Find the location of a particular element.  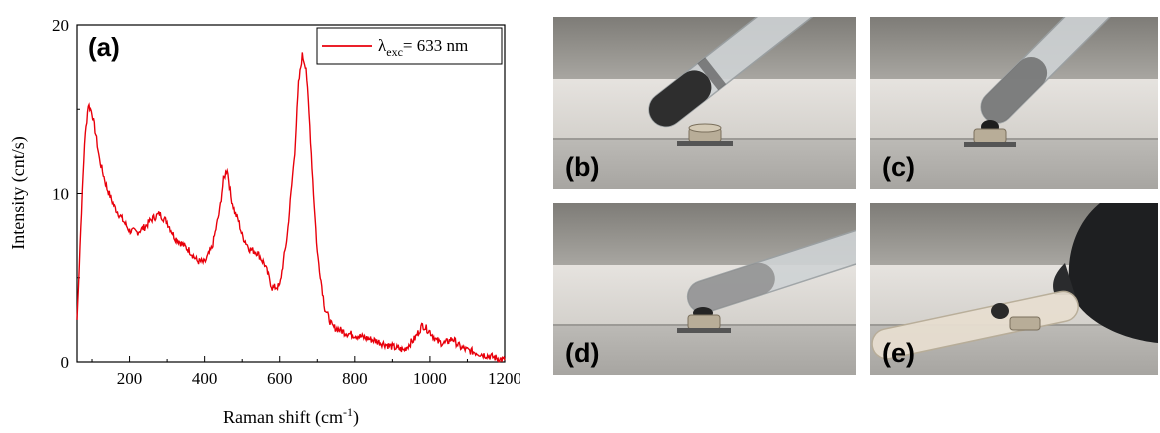

x-tick-label: 800 is located at coordinates (355, 378).